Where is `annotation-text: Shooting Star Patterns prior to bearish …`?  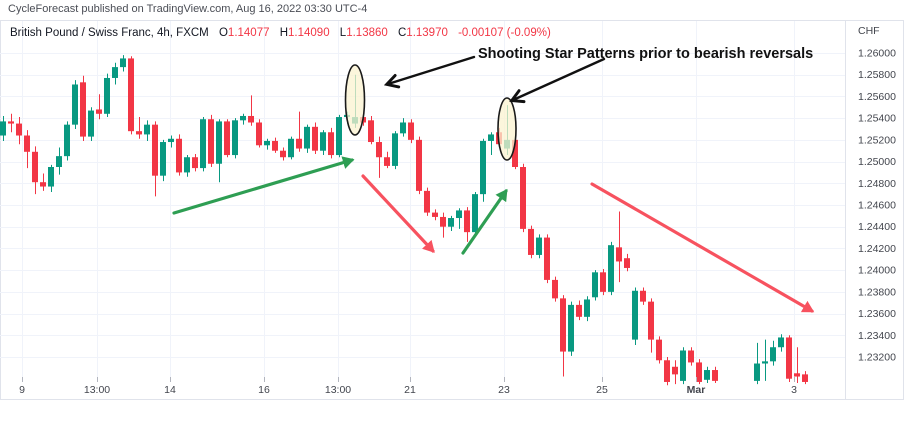 annotation-text: Shooting Star Patterns prior to bearish … is located at coordinates (646, 54).